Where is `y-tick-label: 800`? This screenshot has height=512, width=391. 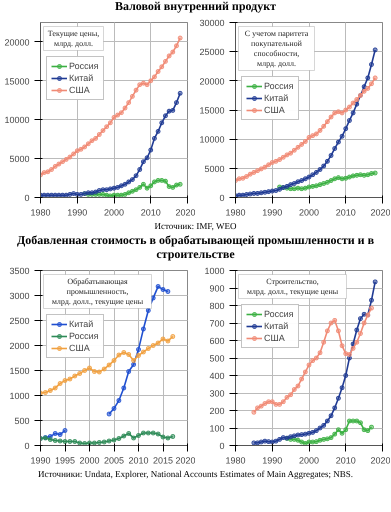
y-tick-label: 800 is located at coordinates (217, 306).